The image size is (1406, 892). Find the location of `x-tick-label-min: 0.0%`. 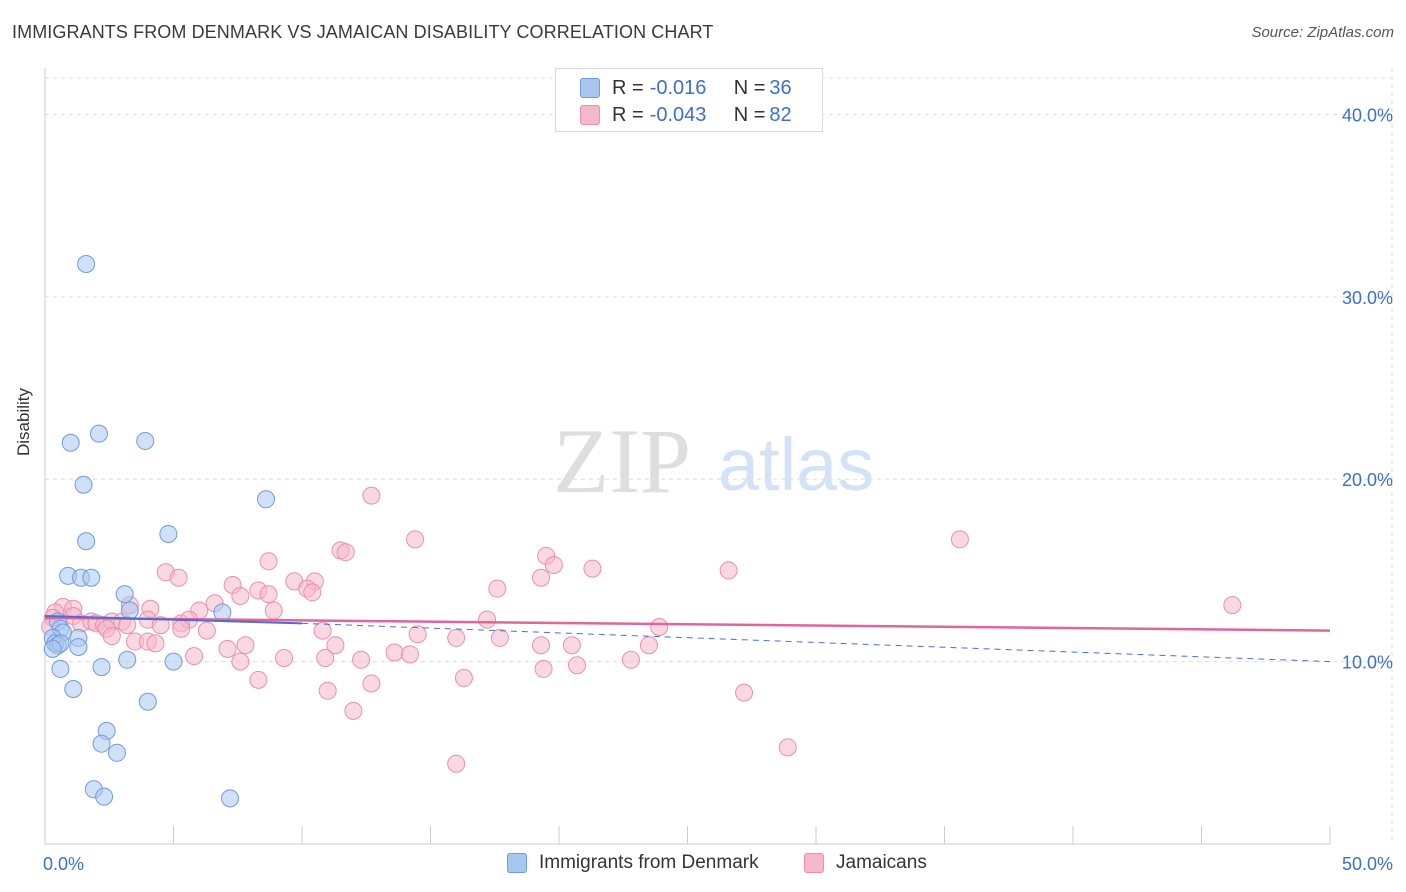

x-tick-label-min: 0.0% is located at coordinates (63, 864).